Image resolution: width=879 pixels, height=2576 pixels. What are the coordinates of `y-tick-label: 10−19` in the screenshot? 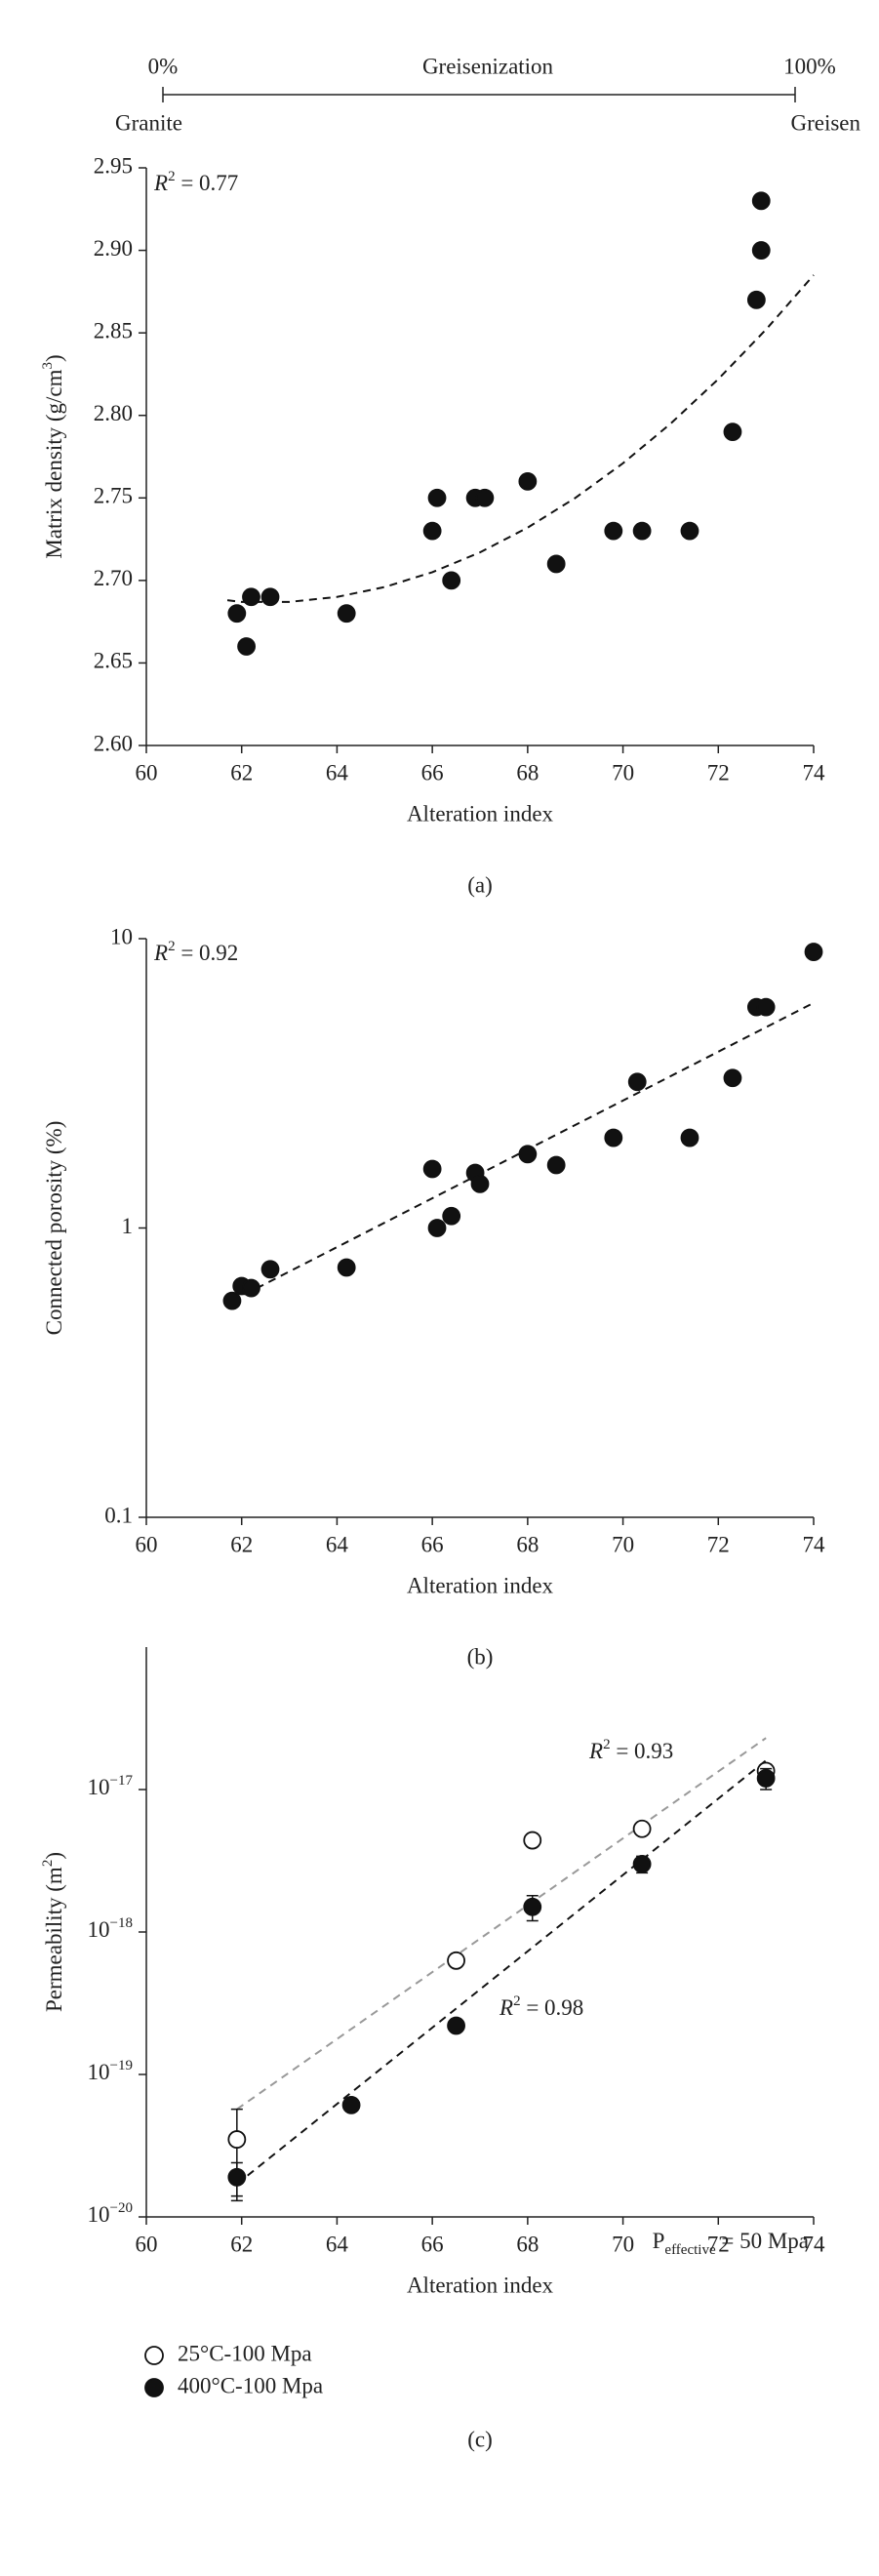 It's located at (111, 2071).